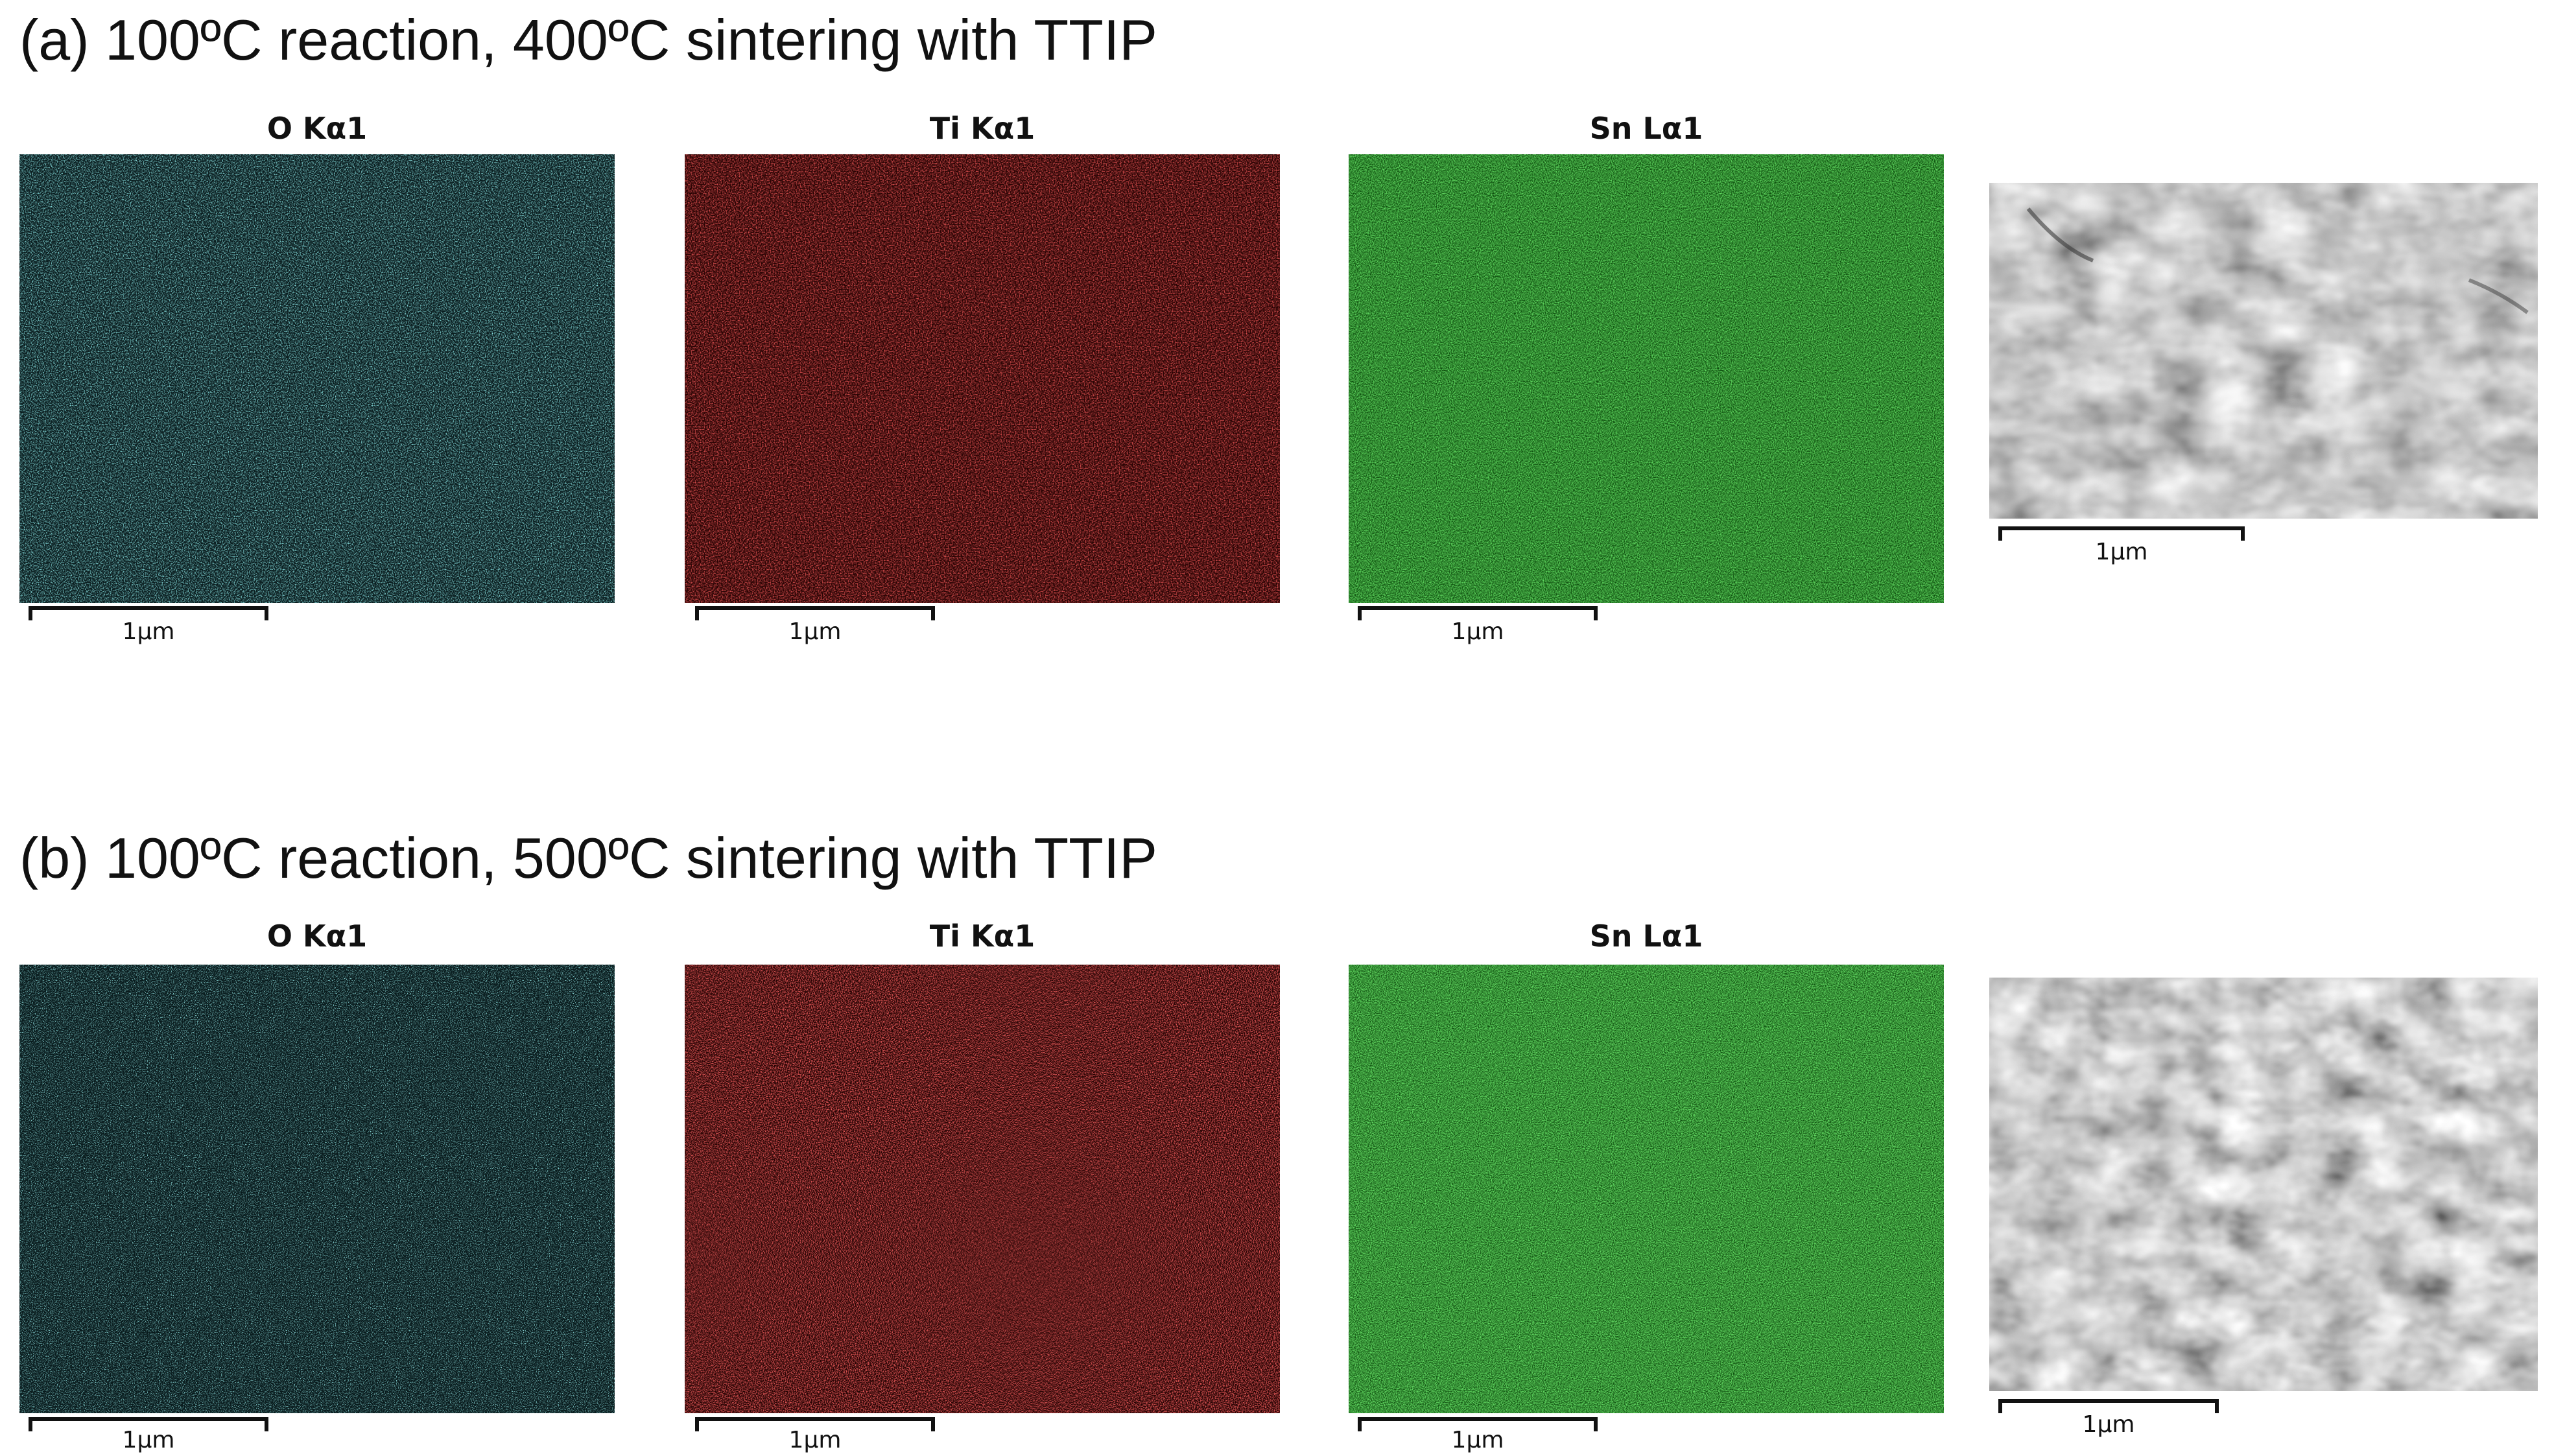 This screenshot has height=1456, width=2554. Describe the element at coordinates (2263, 1184) in the screenshot. I see `row-b-sem-image` at that location.